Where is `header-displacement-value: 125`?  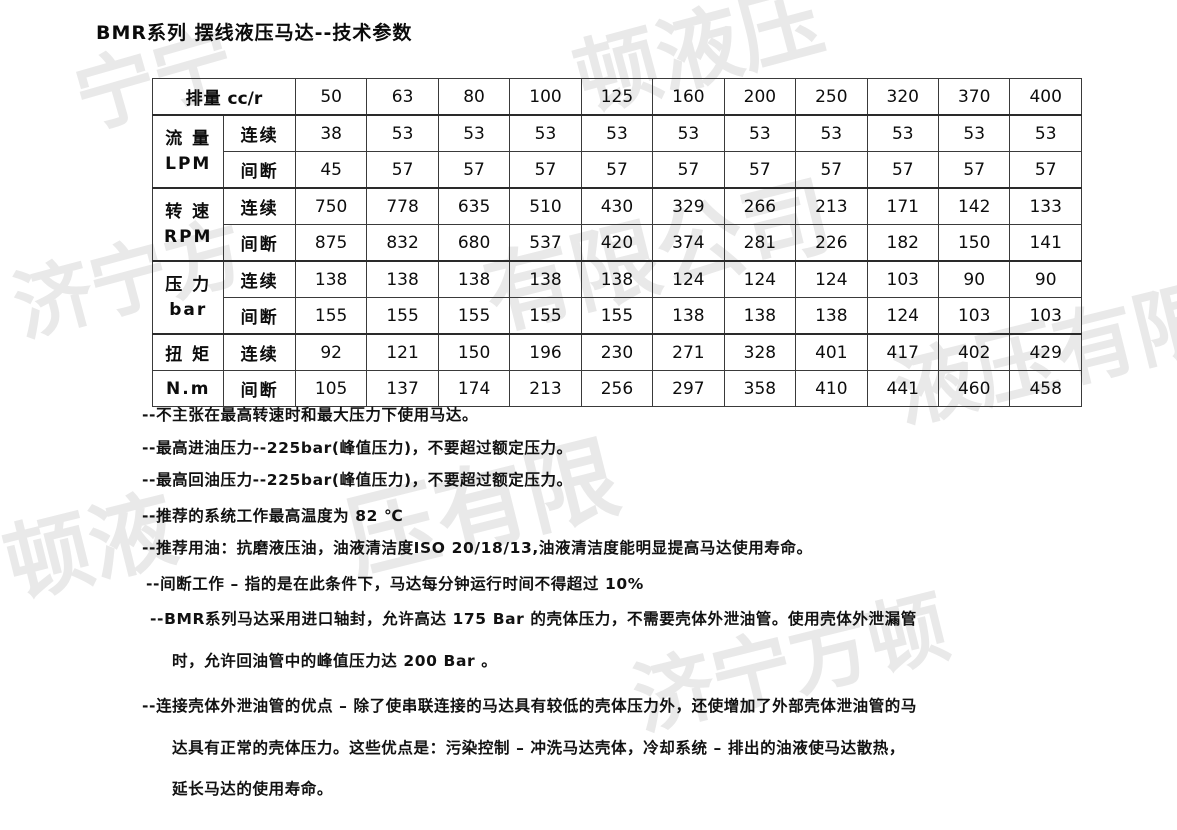 header-displacement-value: 125 is located at coordinates (617, 97).